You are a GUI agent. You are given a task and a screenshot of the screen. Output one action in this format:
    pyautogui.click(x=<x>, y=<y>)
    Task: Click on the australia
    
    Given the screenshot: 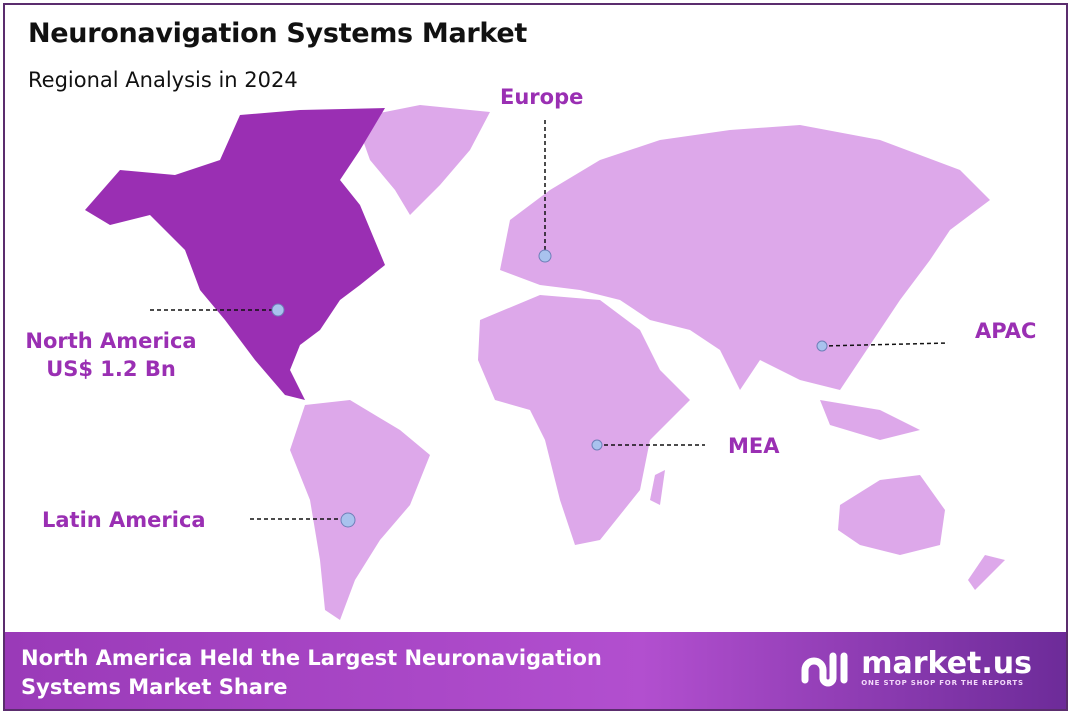 What is the action you would take?
    pyautogui.click(x=891, y=515)
    